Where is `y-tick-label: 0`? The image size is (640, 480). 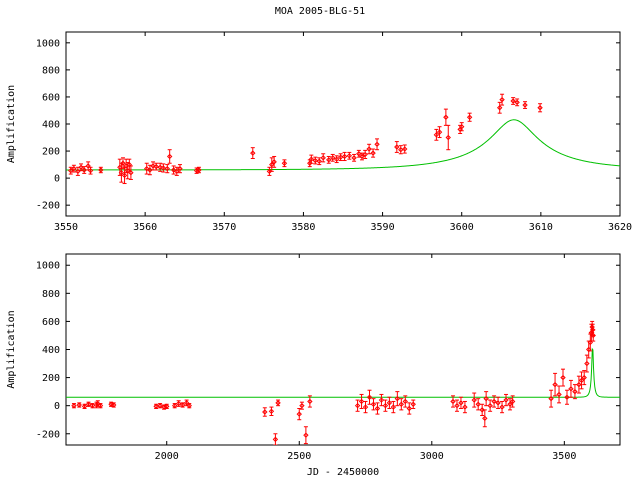 y-tick-label: 0 is located at coordinates (57, 179).